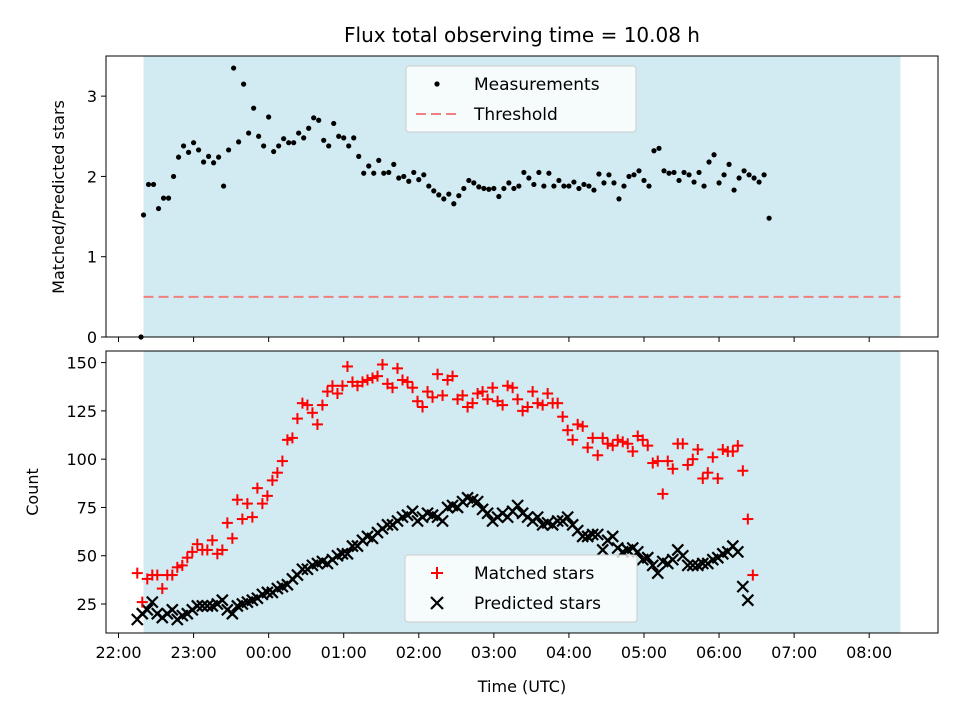  Describe the element at coordinates (521, 99) in the screenshot. I see `top-legend: Measurements Threshold` at that location.